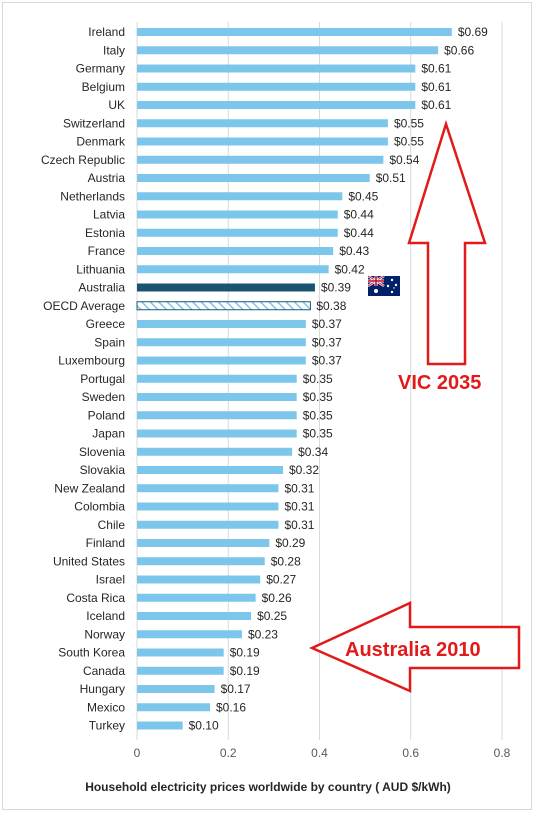 This screenshot has width=536, height=814. Describe the element at coordinates (290, 543) in the screenshot. I see `data-label: $0.29` at that location.